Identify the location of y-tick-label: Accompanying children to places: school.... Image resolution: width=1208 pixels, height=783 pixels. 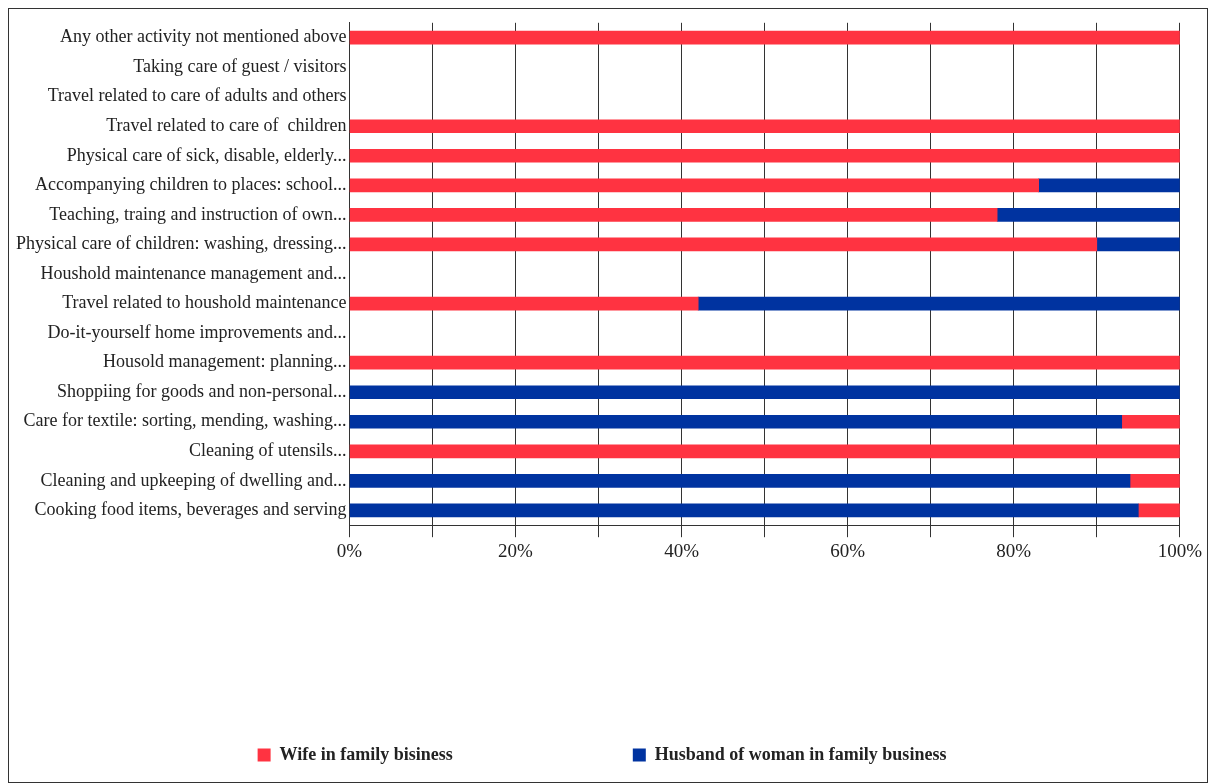
(190, 184).